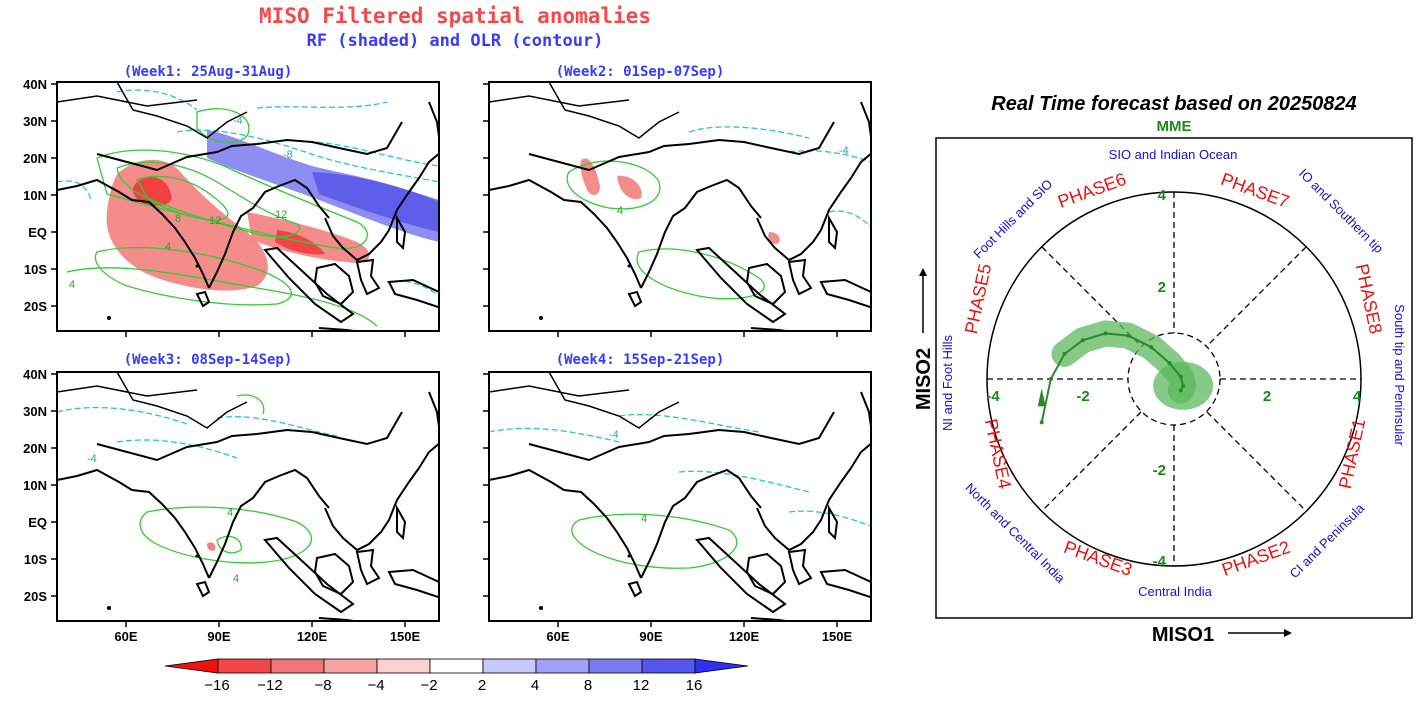 Image resolution: width=1417 pixels, height=705 pixels. What do you see at coordinates (998, 454) in the screenshot?
I see `phase-label: PHASE4` at bounding box center [998, 454].